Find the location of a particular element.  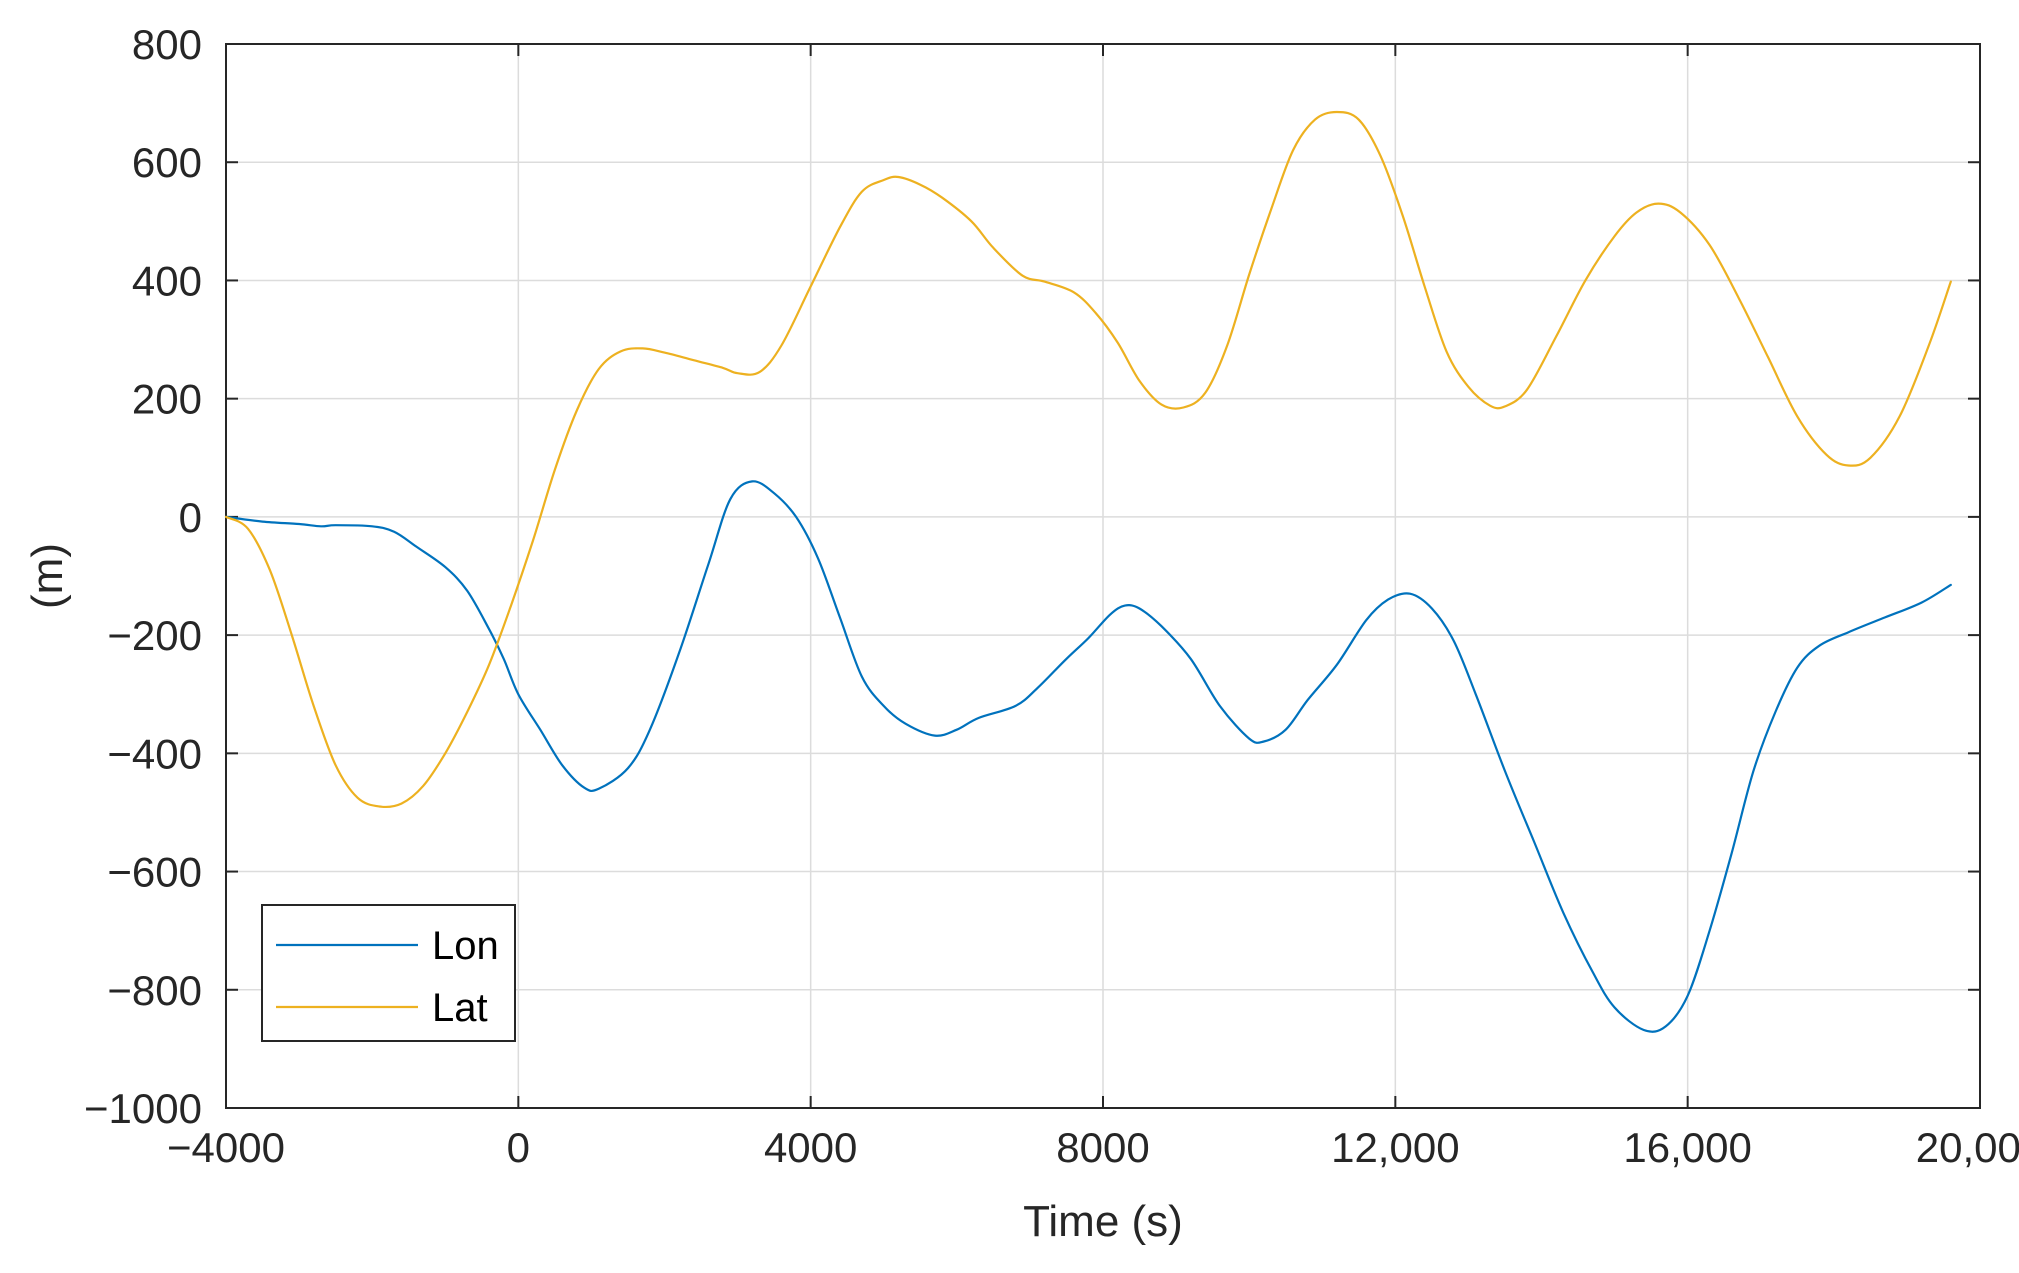

legend: Lon Lat is located at coordinates (388, 973).